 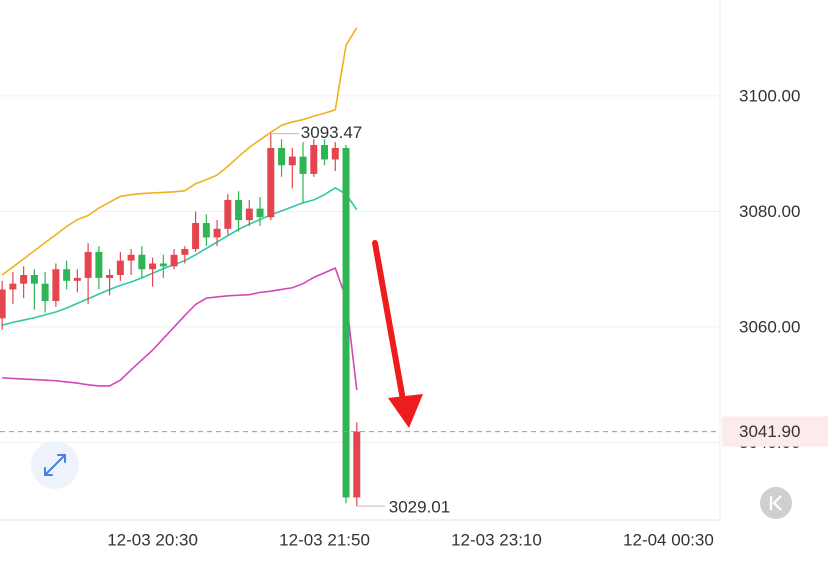 I want to click on x-tick-label: 12-04 00:30, so click(x=668, y=539).